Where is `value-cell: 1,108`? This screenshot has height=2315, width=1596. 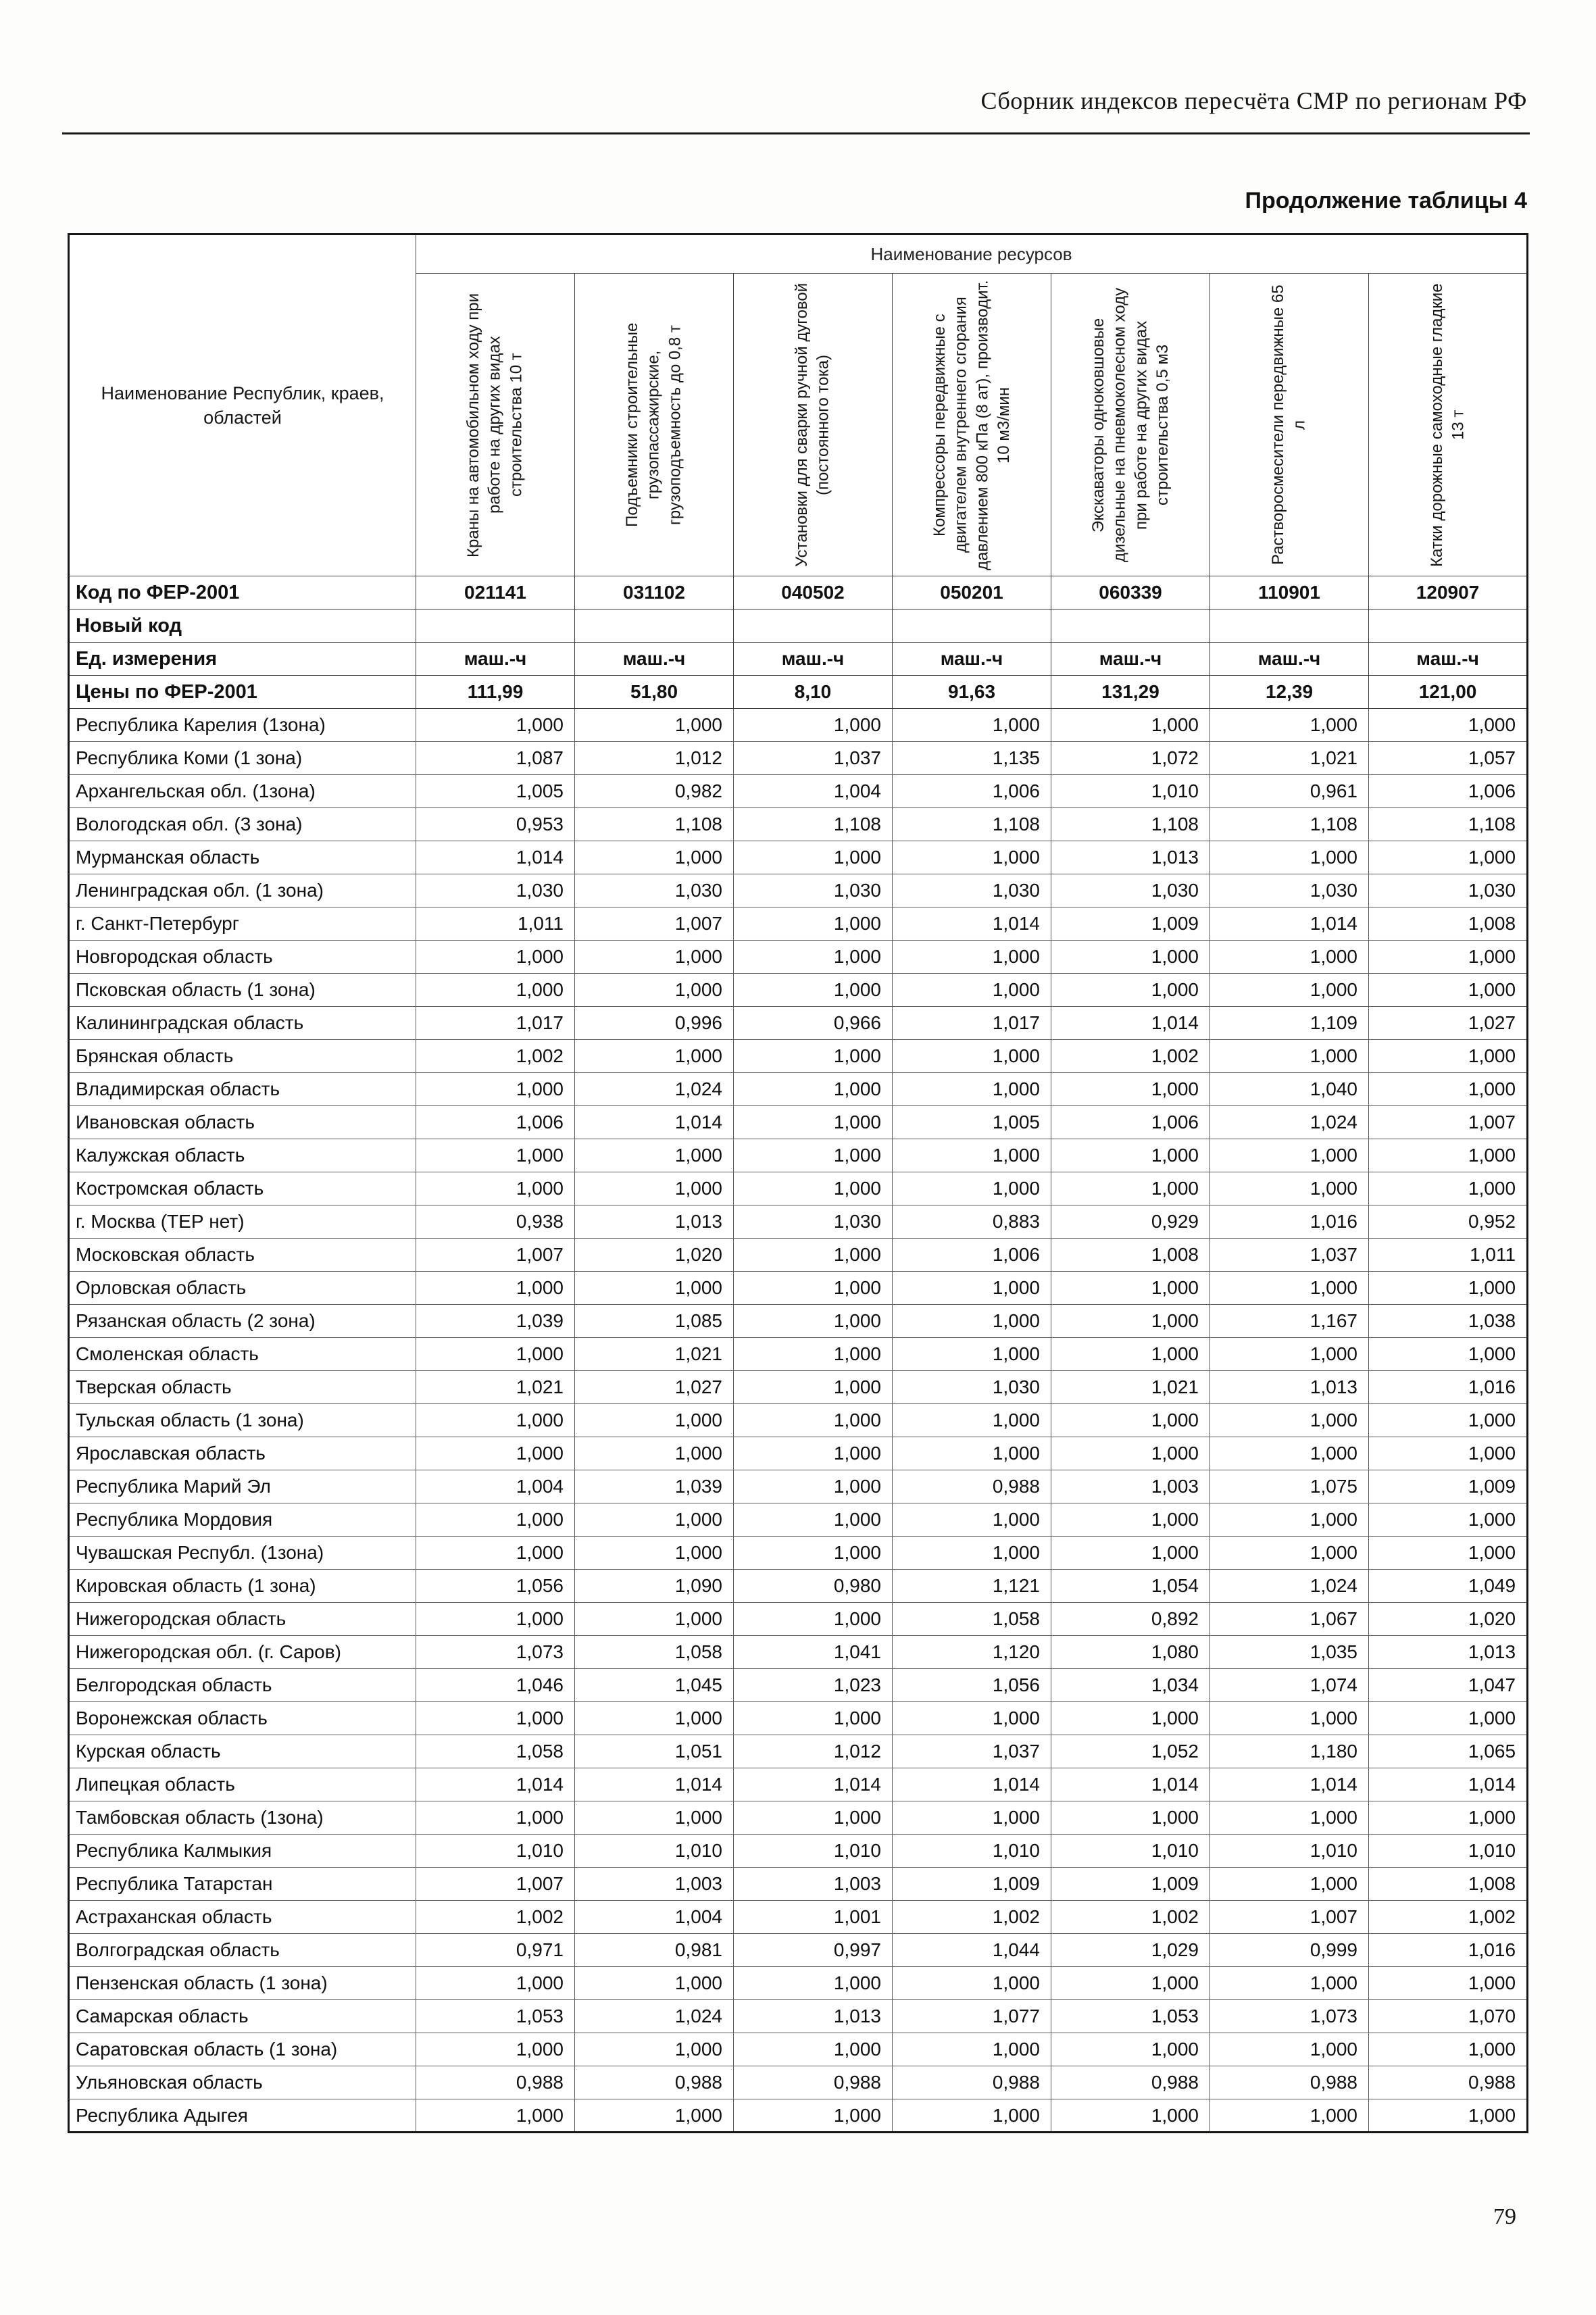 value-cell: 1,108 is located at coordinates (971, 824).